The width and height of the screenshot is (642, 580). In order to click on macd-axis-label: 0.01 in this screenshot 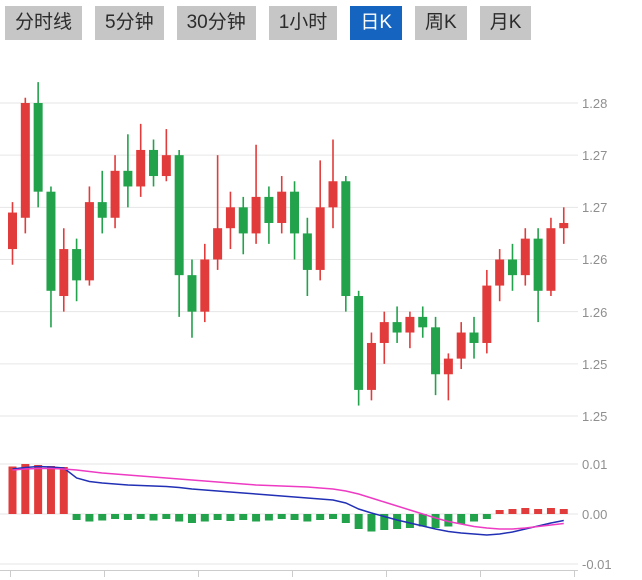, I will do `click(595, 464)`.